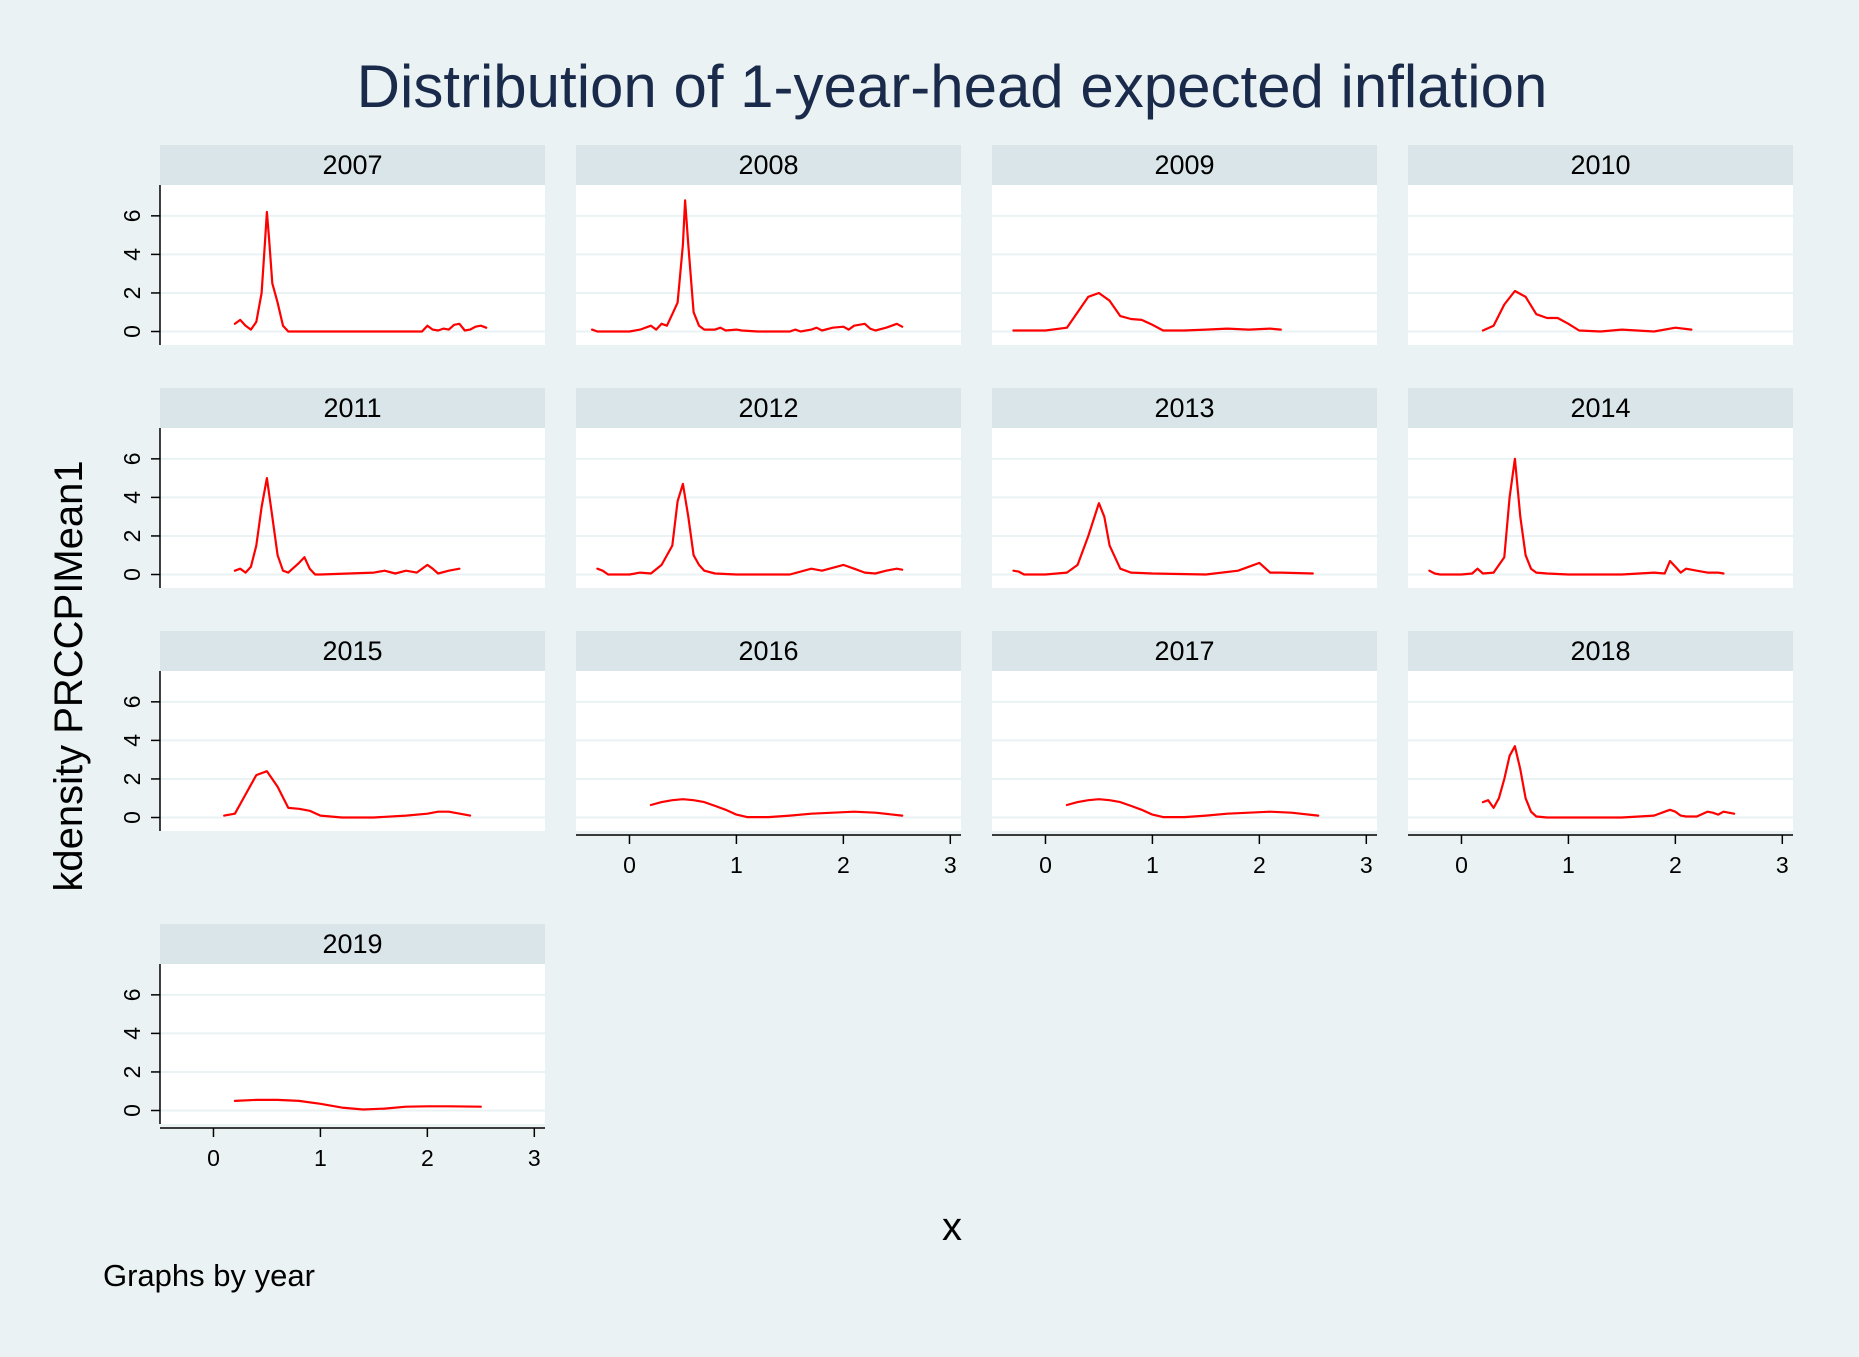 This screenshot has height=1357, width=1859. What do you see at coordinates (750, 529) in the screenshot?
I see `density-curve-2012` at bounding box center [750, 529].